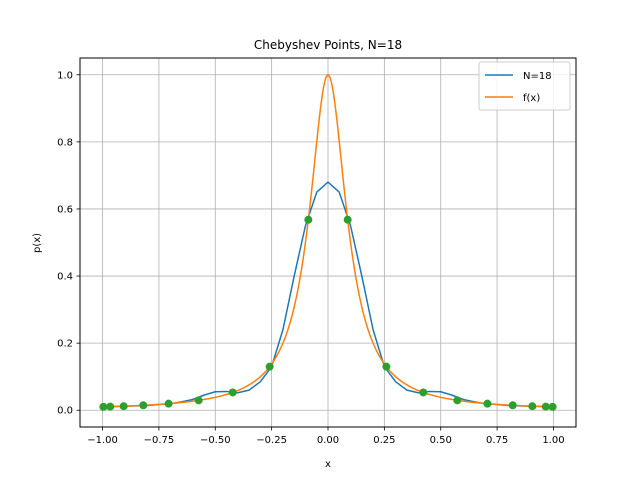 This screenshot has height=480, width=640. What do you see at coordinates (497, 440) in the screenshot?
I see `x-tick-label: 0.75` at bounding box center [497, 440].